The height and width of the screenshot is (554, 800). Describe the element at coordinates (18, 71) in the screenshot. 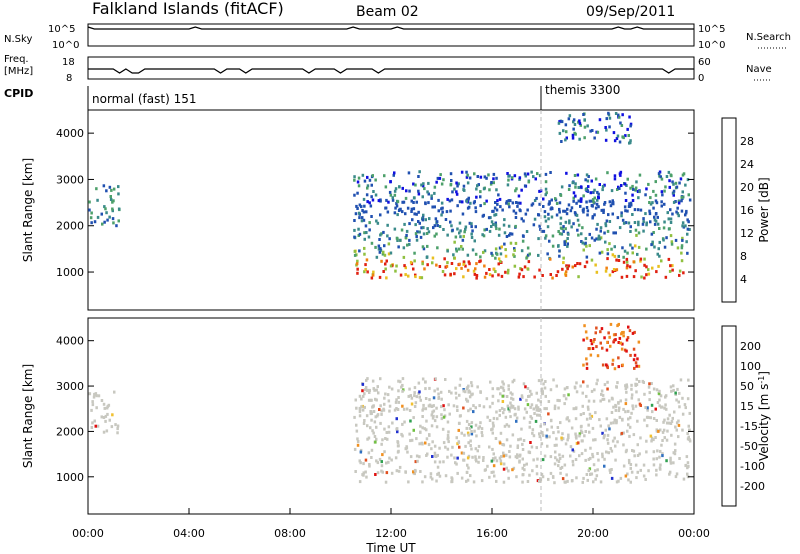

I see `freq-label-2: [MHz]` at that location.